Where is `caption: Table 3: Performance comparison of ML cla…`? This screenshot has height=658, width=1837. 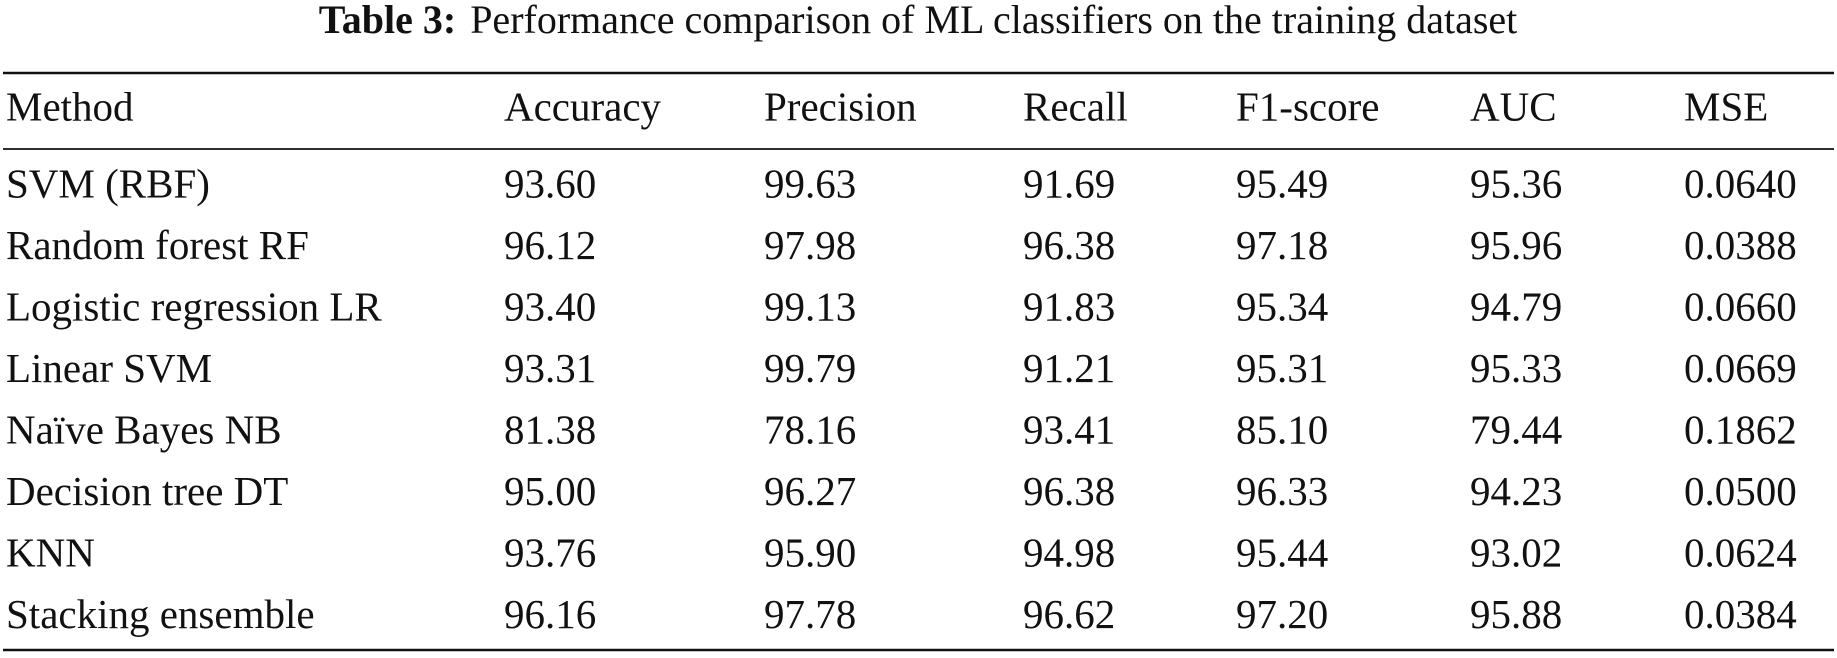
caption: Table 3: Performance comparison of ML cla… is located at coordinates (918, 21).